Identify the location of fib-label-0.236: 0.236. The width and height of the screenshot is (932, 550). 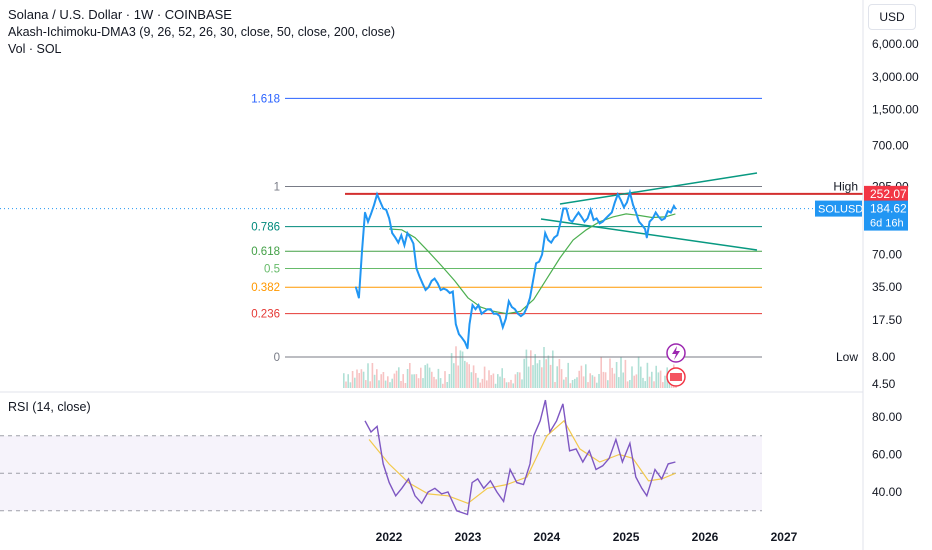
(265, 315).